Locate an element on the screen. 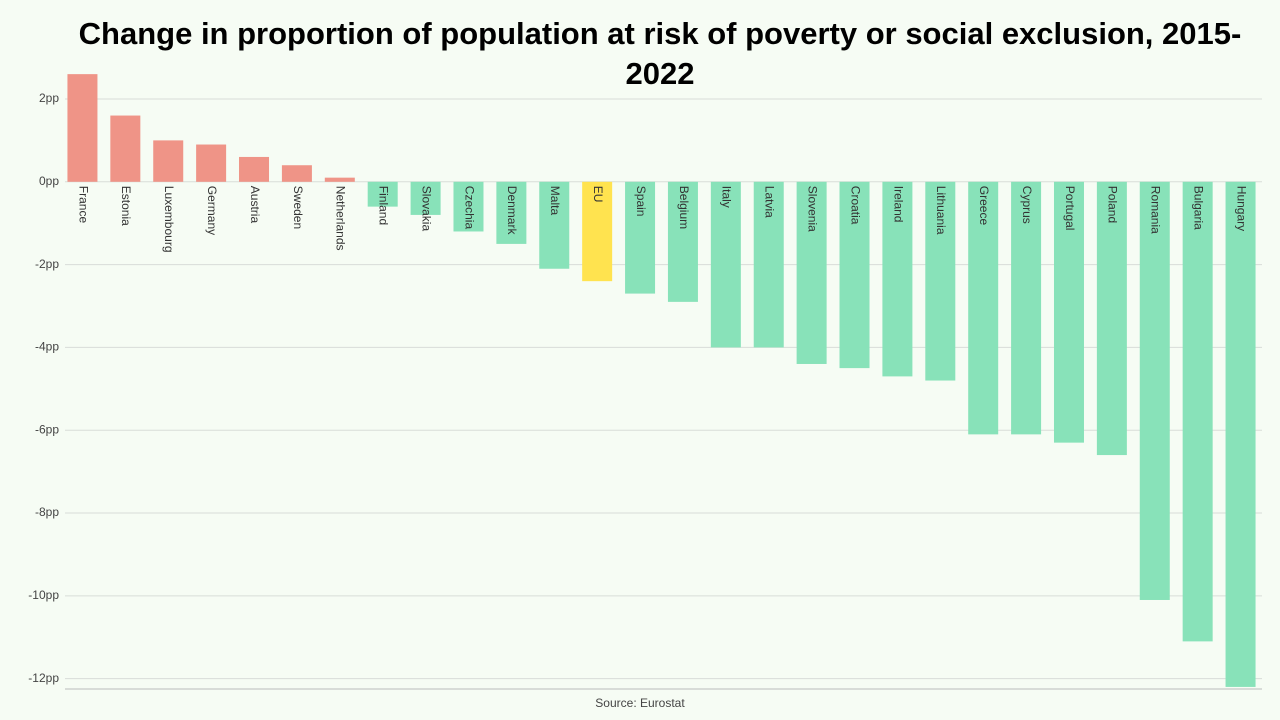  x-tick-label: Netherlands is located at coordinates (341, 218).